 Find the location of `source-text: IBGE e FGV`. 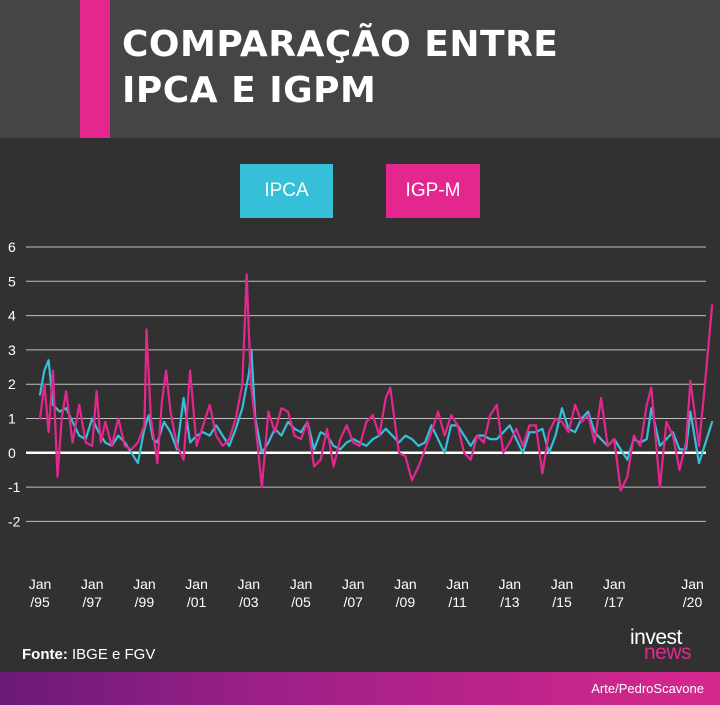

source-text: IBGE e FGV is located at coordinates (111, 654).